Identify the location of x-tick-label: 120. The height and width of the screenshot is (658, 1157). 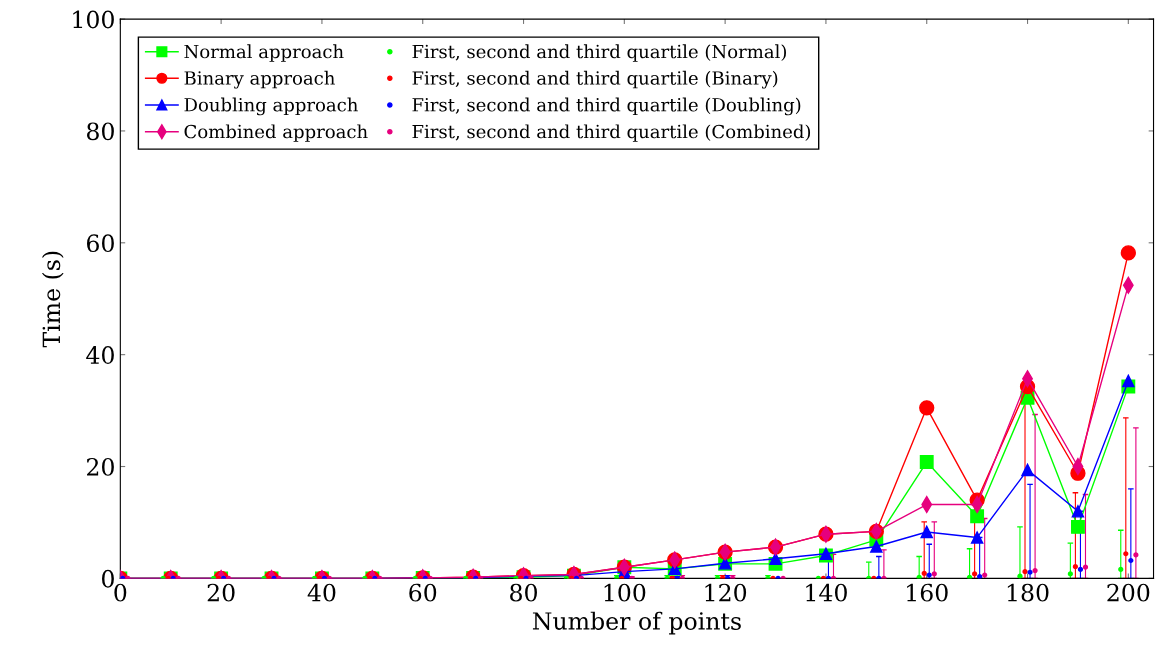
(726, 592).